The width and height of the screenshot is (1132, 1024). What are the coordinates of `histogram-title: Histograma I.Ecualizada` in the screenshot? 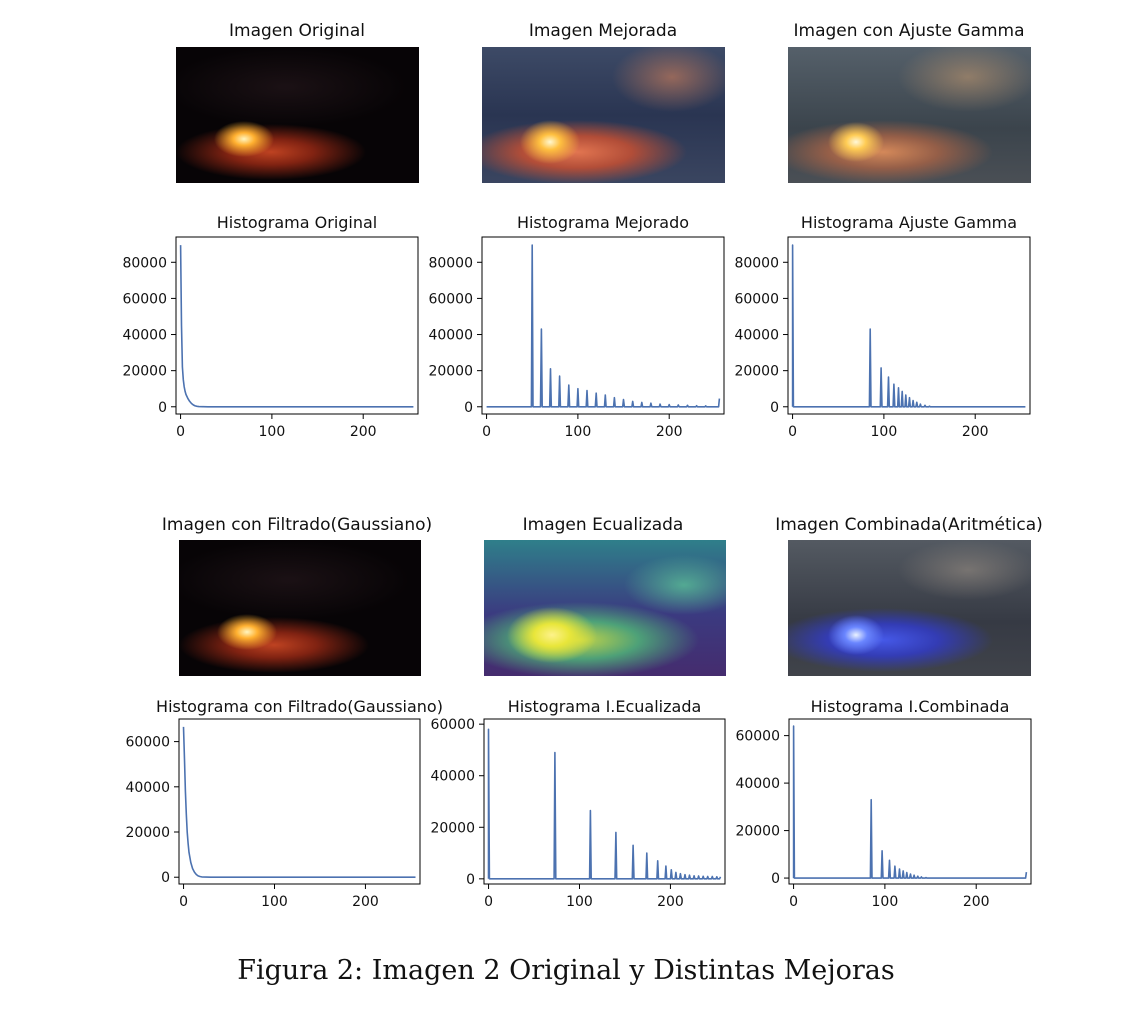 It's located at (605, 706).